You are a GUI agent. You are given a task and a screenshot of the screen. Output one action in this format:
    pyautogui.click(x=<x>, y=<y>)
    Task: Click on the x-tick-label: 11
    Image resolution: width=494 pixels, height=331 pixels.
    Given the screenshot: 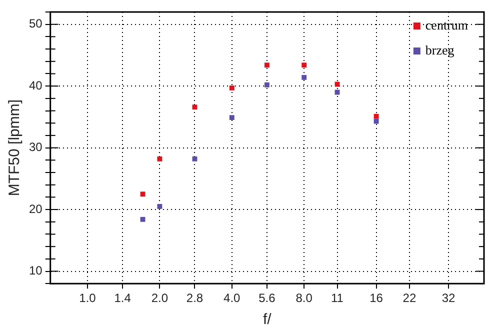 What is the action you would take?
    pyautogui.click(x=337, y=298)
    